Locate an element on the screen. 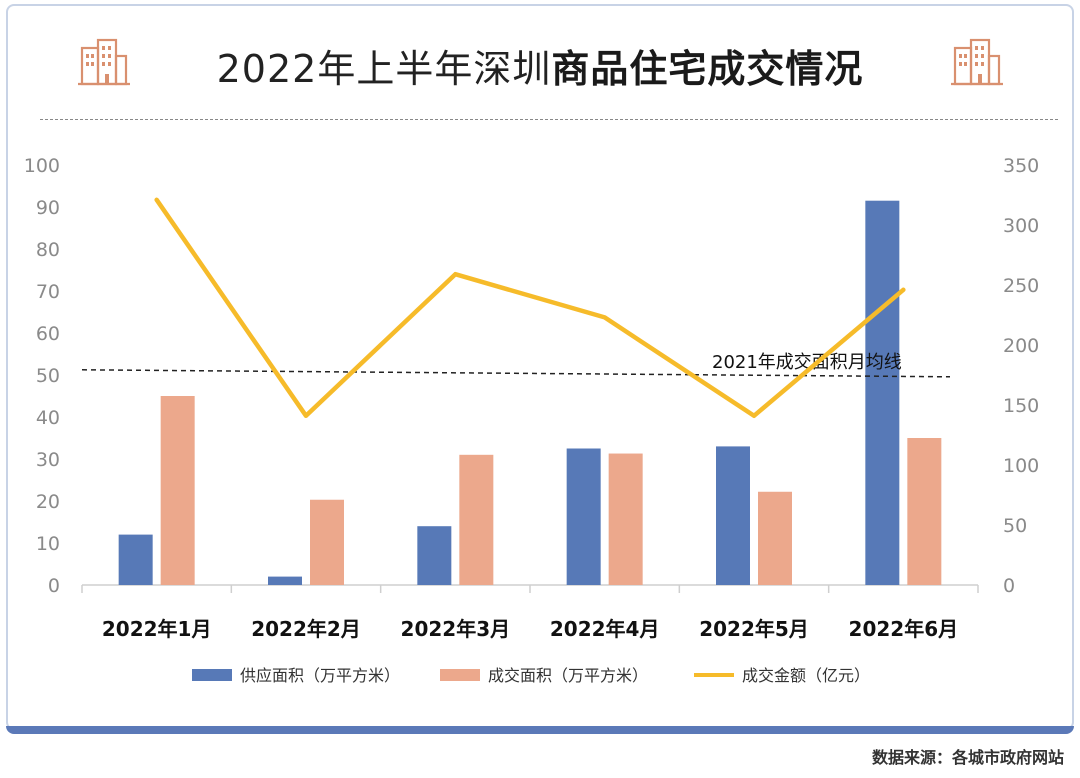 The width and height of the screenshot is (1080, 778). reference-line is located at coordinates (516, 373).